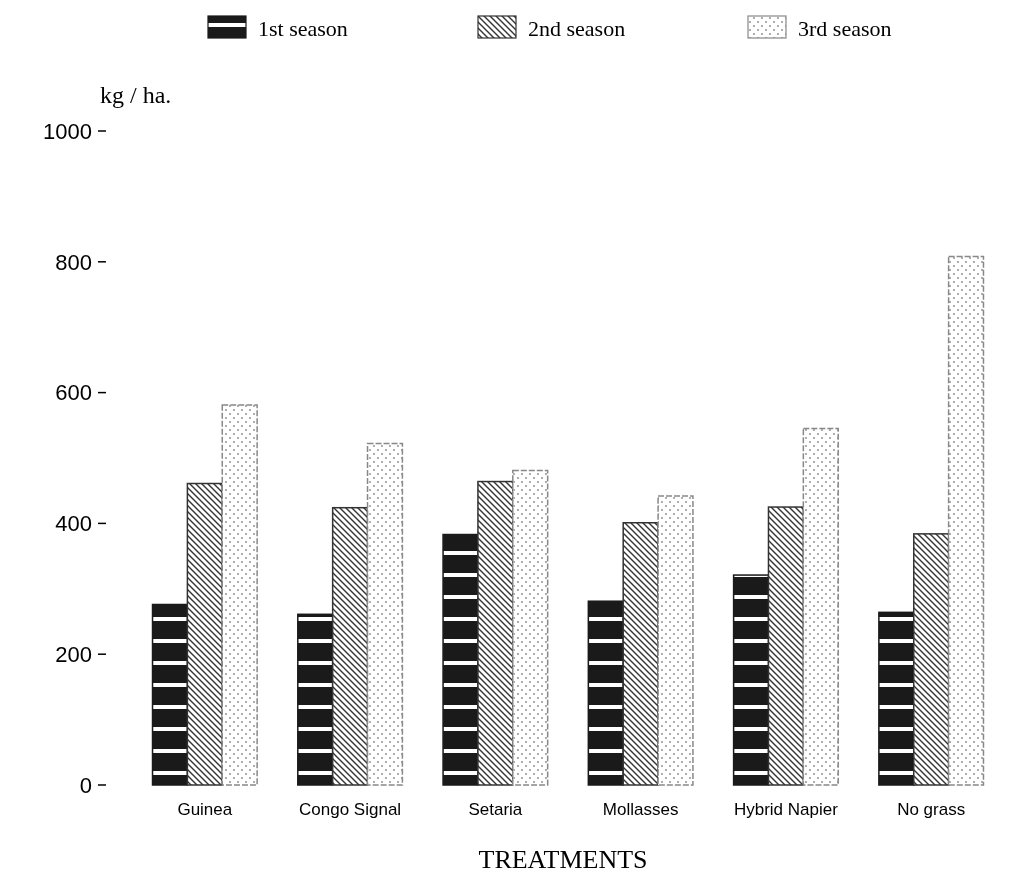  What do you see at coordinates (136, 95) in the screenshot?
I see `y-axis-title: kg / ha.` at bounding box center [136, 95].